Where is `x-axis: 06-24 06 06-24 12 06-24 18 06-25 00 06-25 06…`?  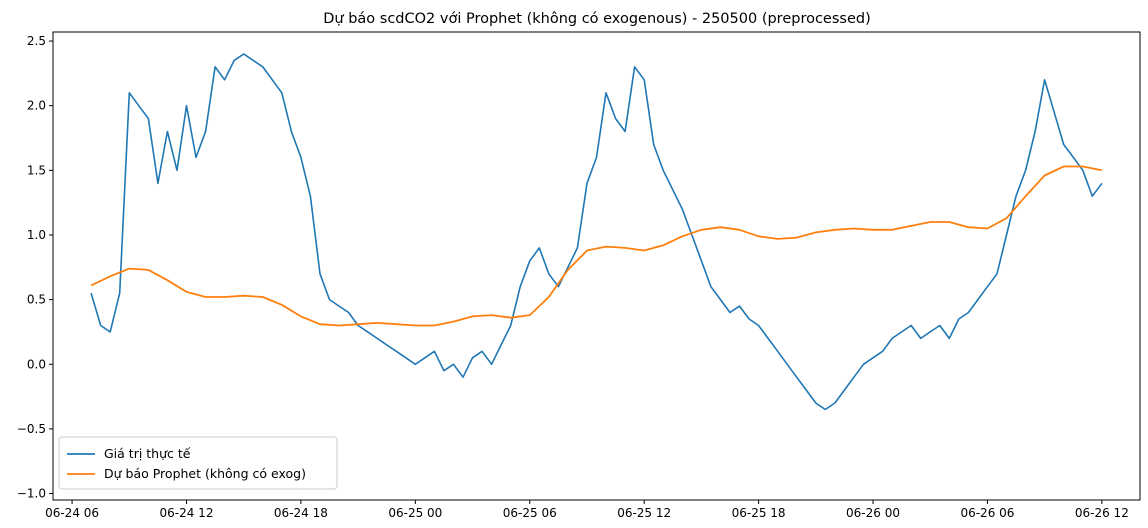 x-axis: 06-24 06 06-24 12 06-24 18 06-25 00 06-25 06… is located at coordinates (587, 510).